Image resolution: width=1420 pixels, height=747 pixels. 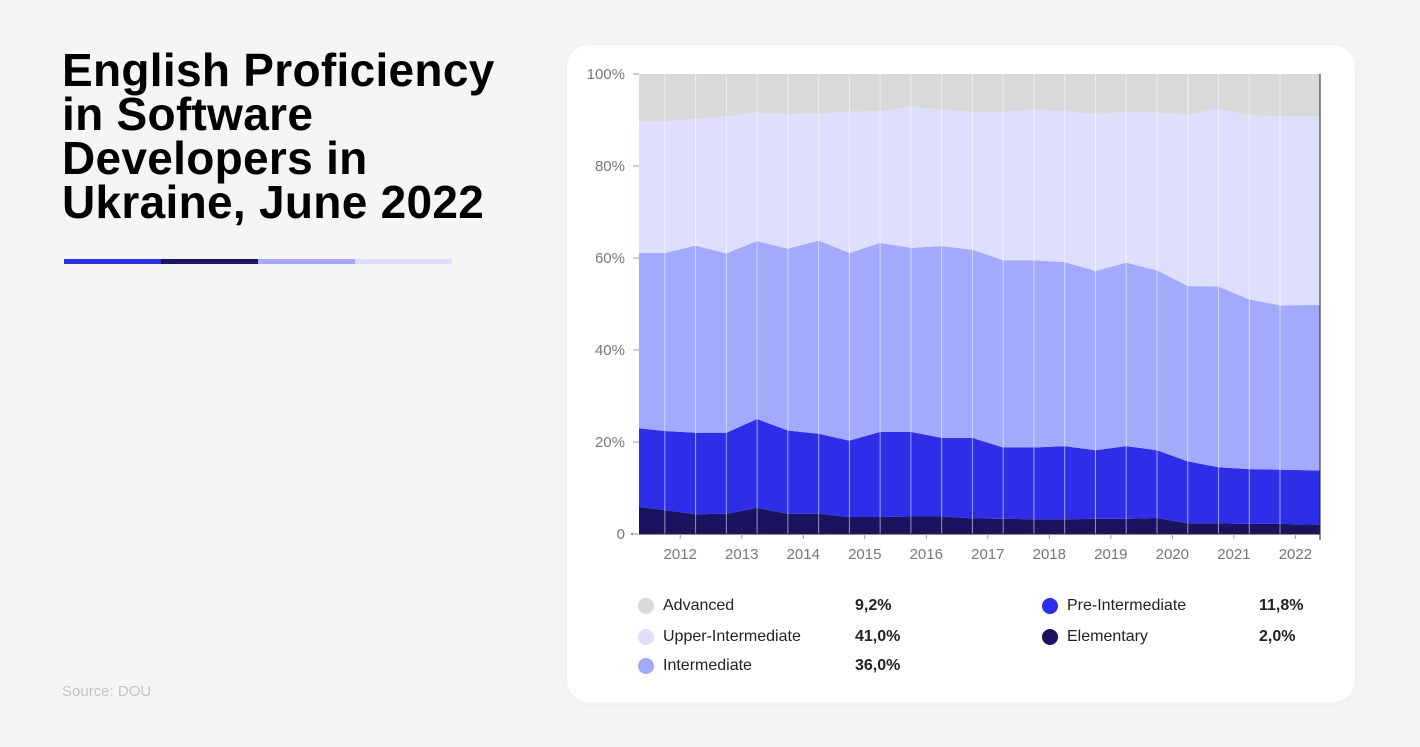 What do you see at coordinates (610, 258) in the screenshot?
I see `y-tick-label: 60%` at bounding box center [610, 258].